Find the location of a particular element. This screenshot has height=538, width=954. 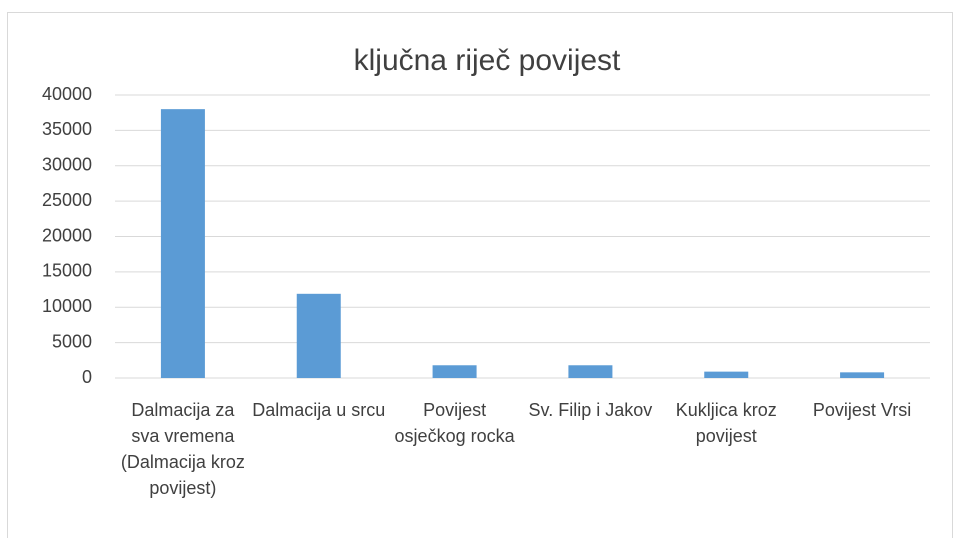

y-tick-label: 0 is located at coordinates (87, 377).